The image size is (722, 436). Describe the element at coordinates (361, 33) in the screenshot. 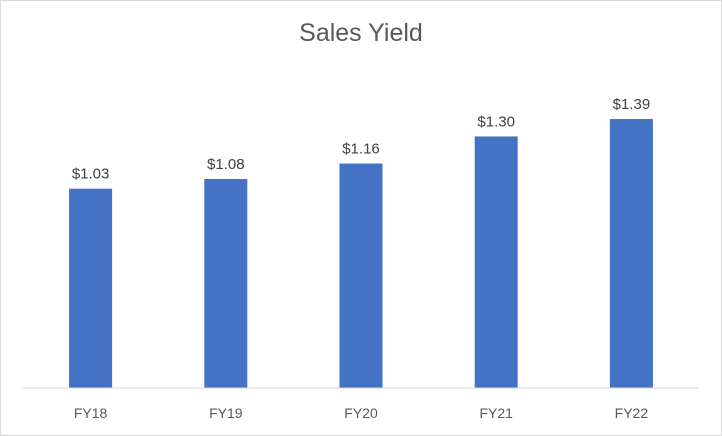

I see `chart-title: Sales Yield` at that location.